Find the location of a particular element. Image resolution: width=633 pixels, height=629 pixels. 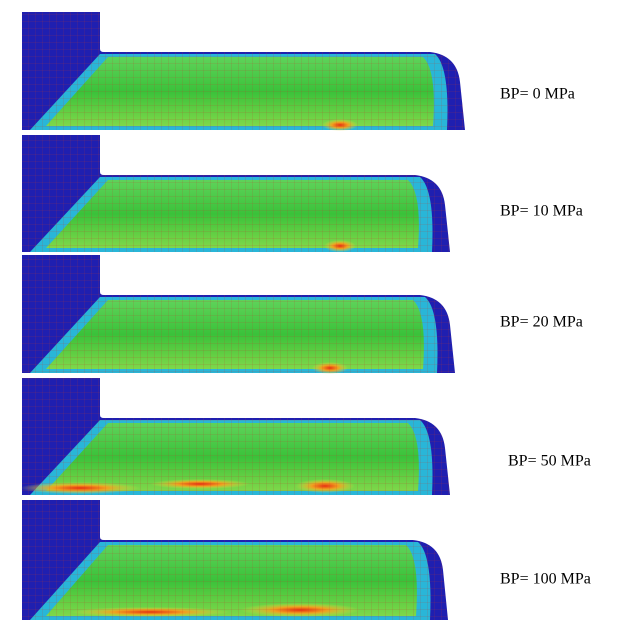

pressure-label: BP= 0 MPa is located at coordinates (537, 94).